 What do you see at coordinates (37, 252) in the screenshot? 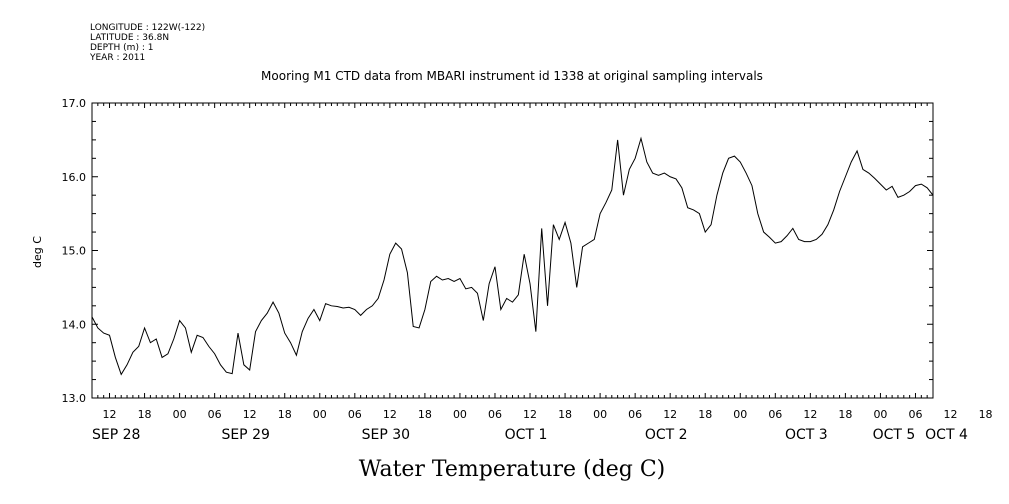
I see `y-axis-label: deg C` at bounding box center [37, 252].